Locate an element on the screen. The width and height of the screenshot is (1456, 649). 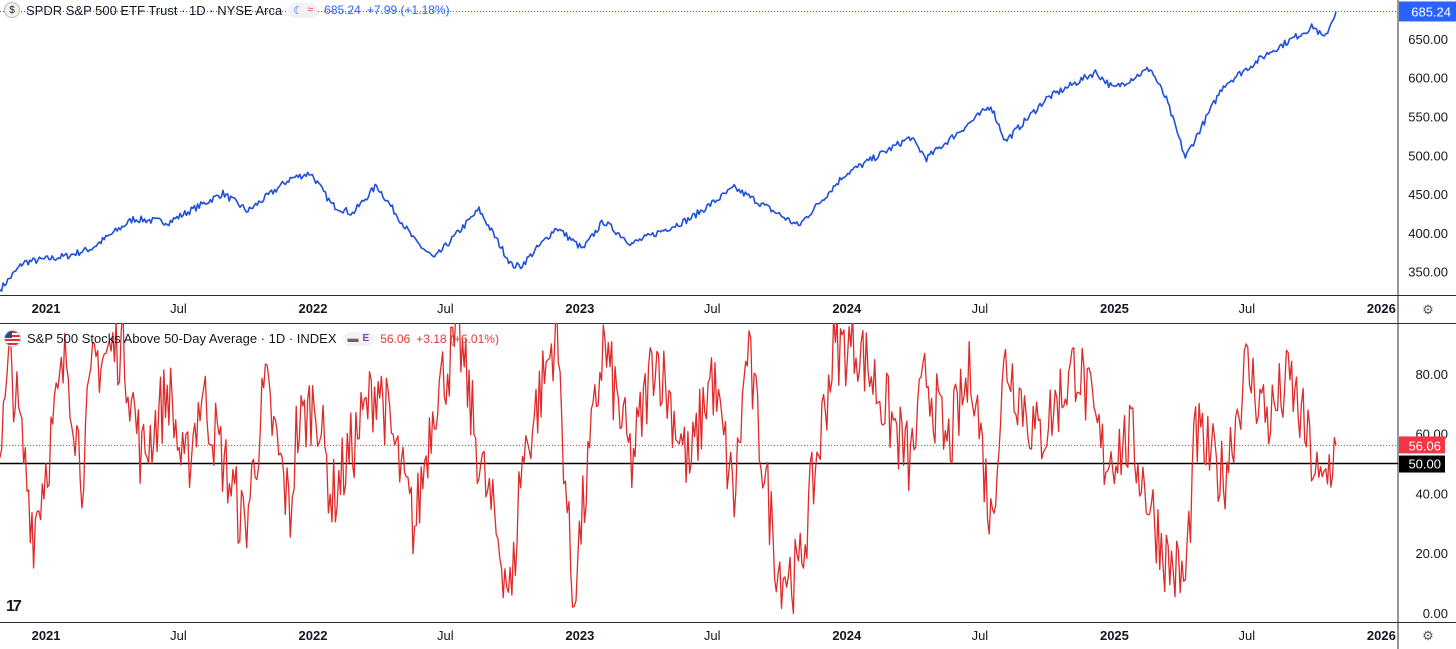
moon-icon: ☾ is located at coordinates (298, 10).